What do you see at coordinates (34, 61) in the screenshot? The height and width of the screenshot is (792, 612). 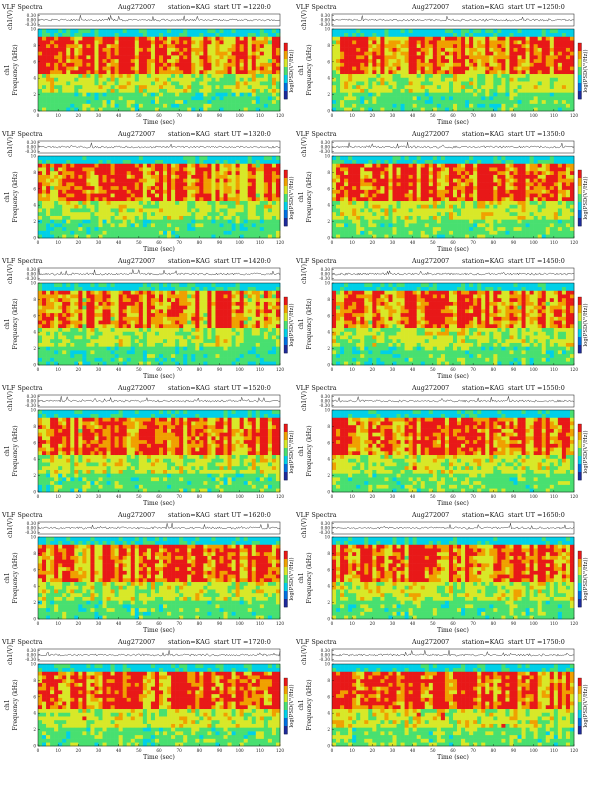 I see `spectrogram-ytick-label: 6` at bounding box center [34, 61].